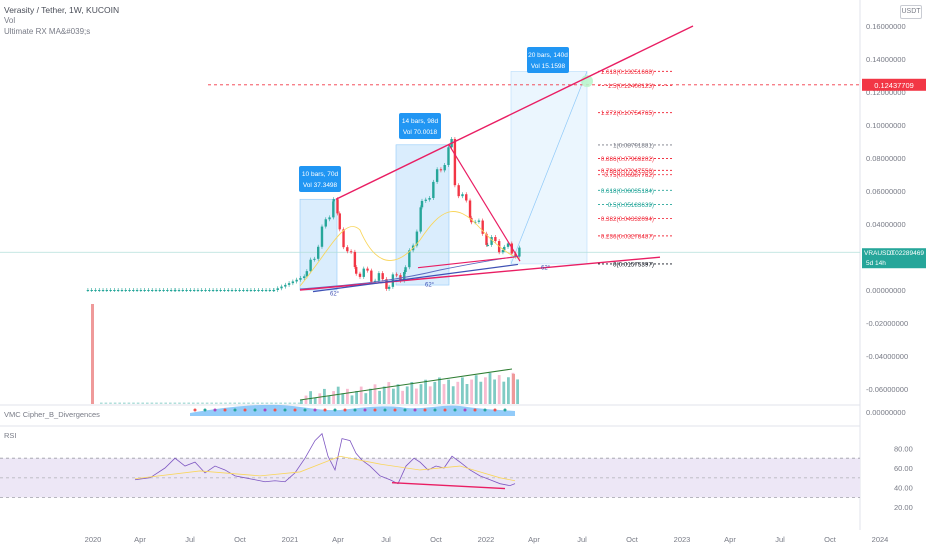 The width and height of the screenshot is (932, 555). Describe the element at coordinates (886, 92) in the screenshot. I see `price-tick-label: 0.12000000` at that location.